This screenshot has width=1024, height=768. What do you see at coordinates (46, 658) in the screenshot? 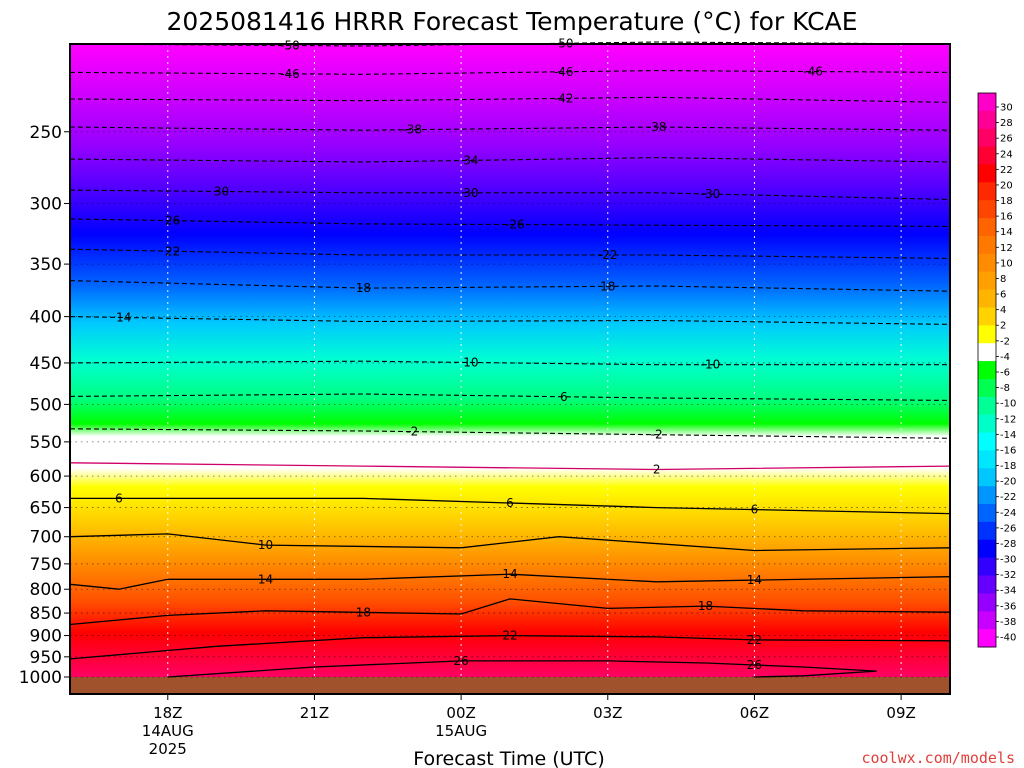
I see `y-tick-label: 950` at bounding box center [46, 658].